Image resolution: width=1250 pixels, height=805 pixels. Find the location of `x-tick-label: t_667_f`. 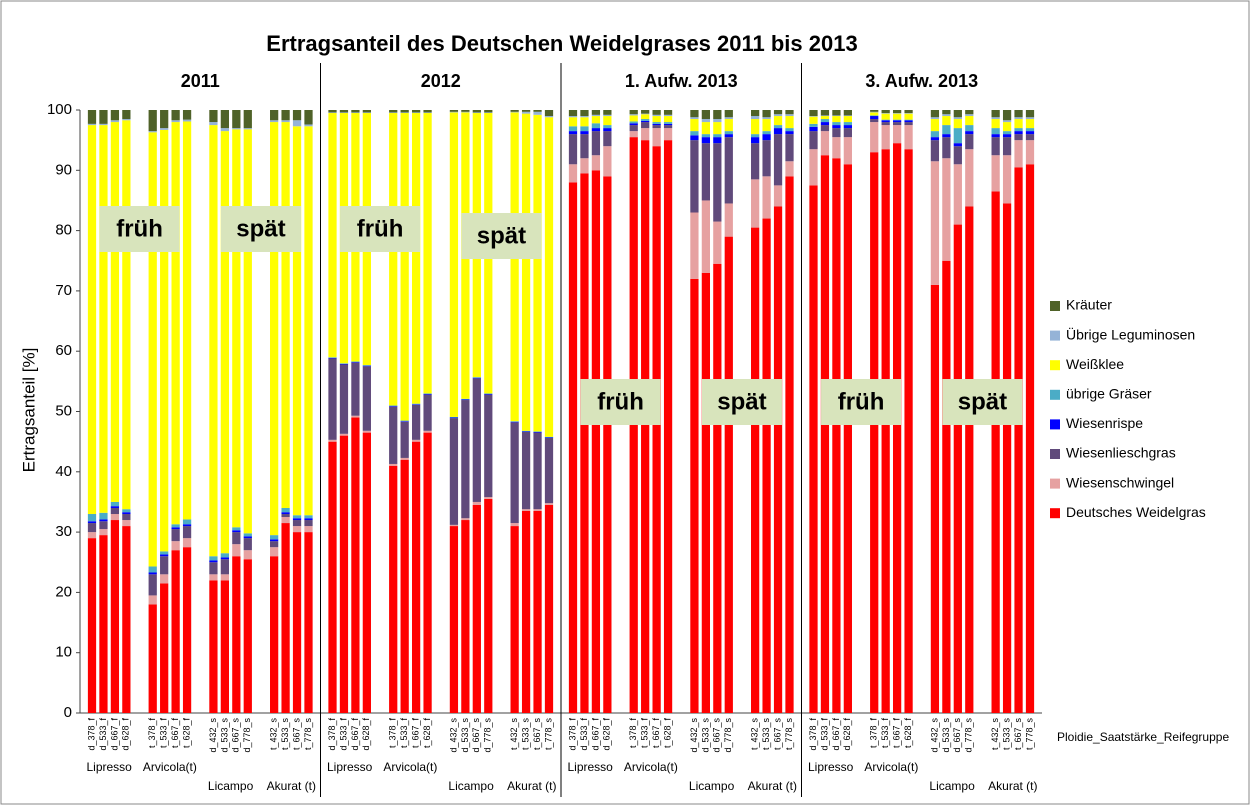

x-tick-label: t_667_f is located at coordinates (415, 733).